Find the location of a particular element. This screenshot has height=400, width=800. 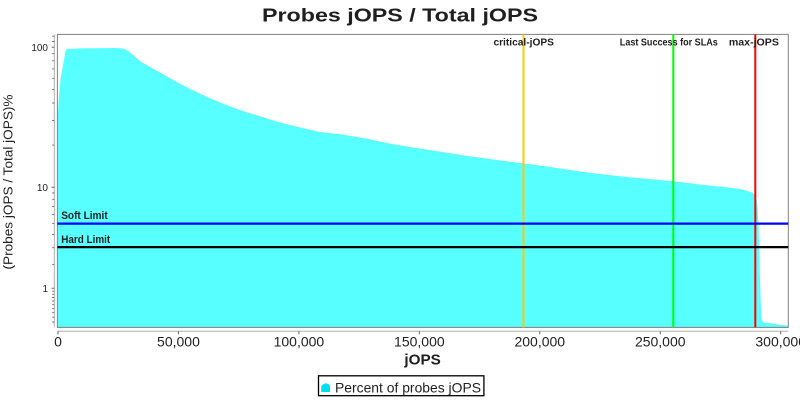

svg-text: jOPS is located at coordinates (421, 360).